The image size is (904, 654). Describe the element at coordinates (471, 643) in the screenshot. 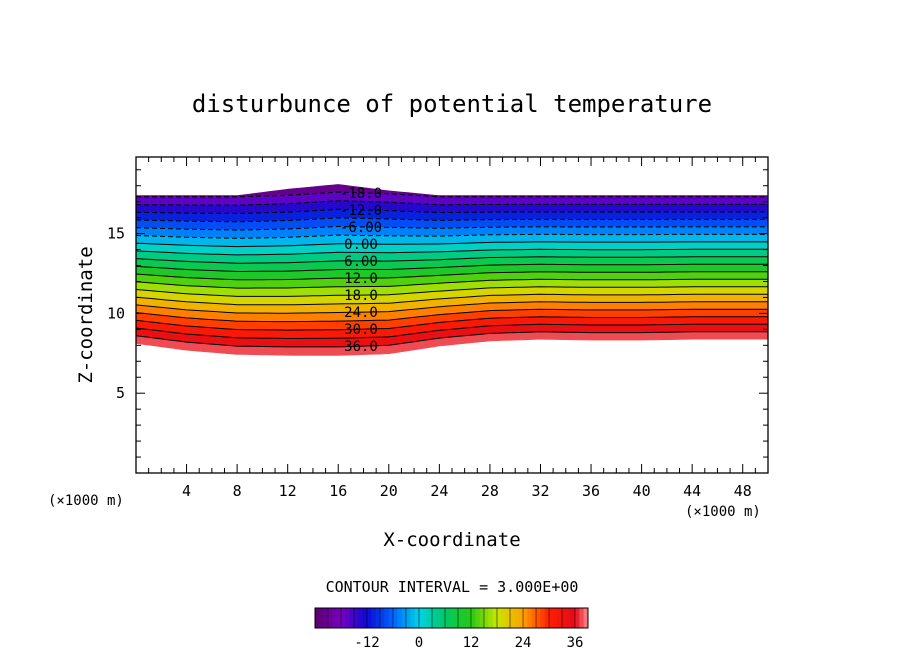

I see `colorbar-tick-label: 12` at that location.